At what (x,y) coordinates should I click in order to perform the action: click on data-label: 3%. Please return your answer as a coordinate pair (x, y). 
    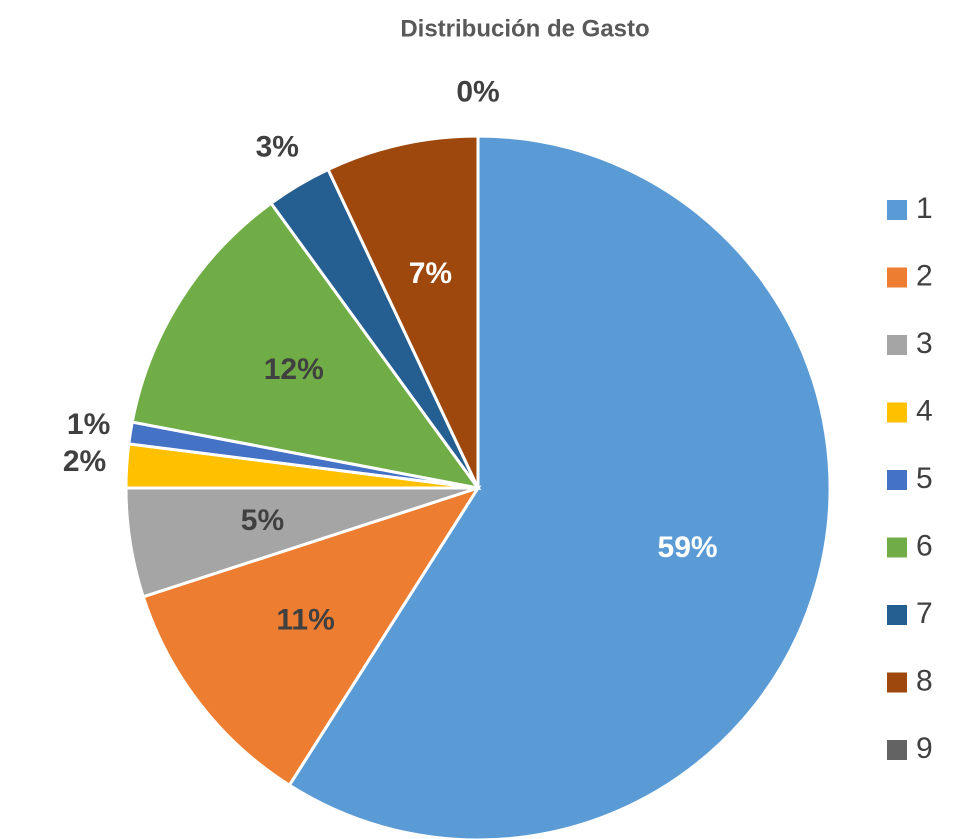
    Looking at the image, I should click on (277, 147).